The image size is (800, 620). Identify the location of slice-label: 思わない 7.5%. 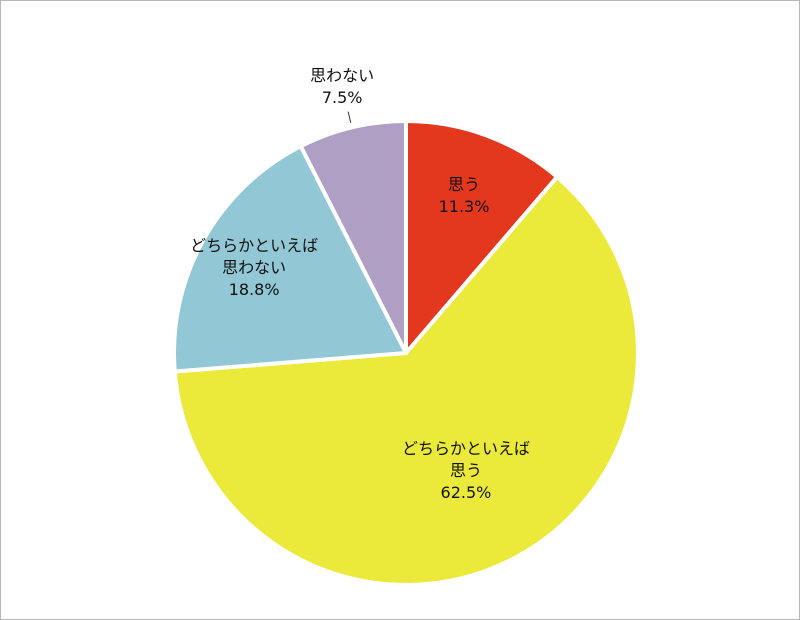
(342, 87).